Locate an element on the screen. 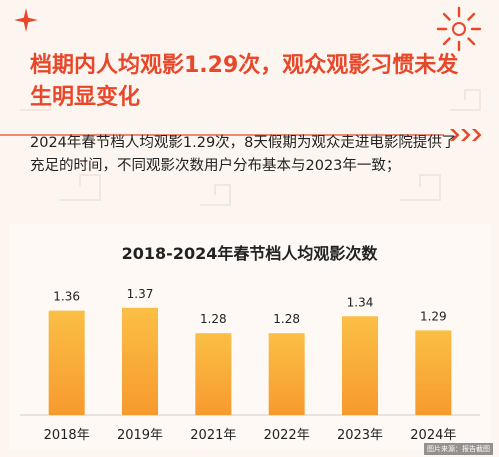 Image resolution: width=499 pixels, height=457 pixels. bar-value-label-3: 1.28 is located at coordinates (286, 319).